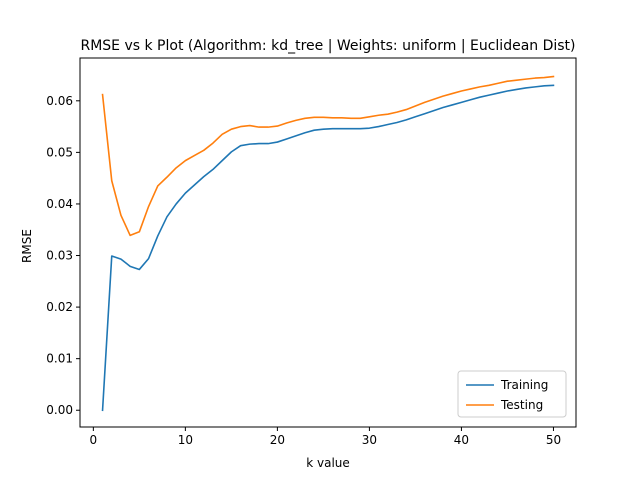 The width and height of the screenshot is (640, 480). What do you see at coordinates (59, 359) in the screenshot?
I see `y-tick-label: 0.01` at bounding box center [59, 359].